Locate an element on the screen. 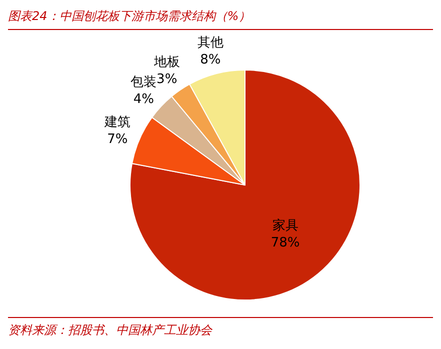 The image size is (441, 349). data-label: 3% is located at coordinates (167, 80).